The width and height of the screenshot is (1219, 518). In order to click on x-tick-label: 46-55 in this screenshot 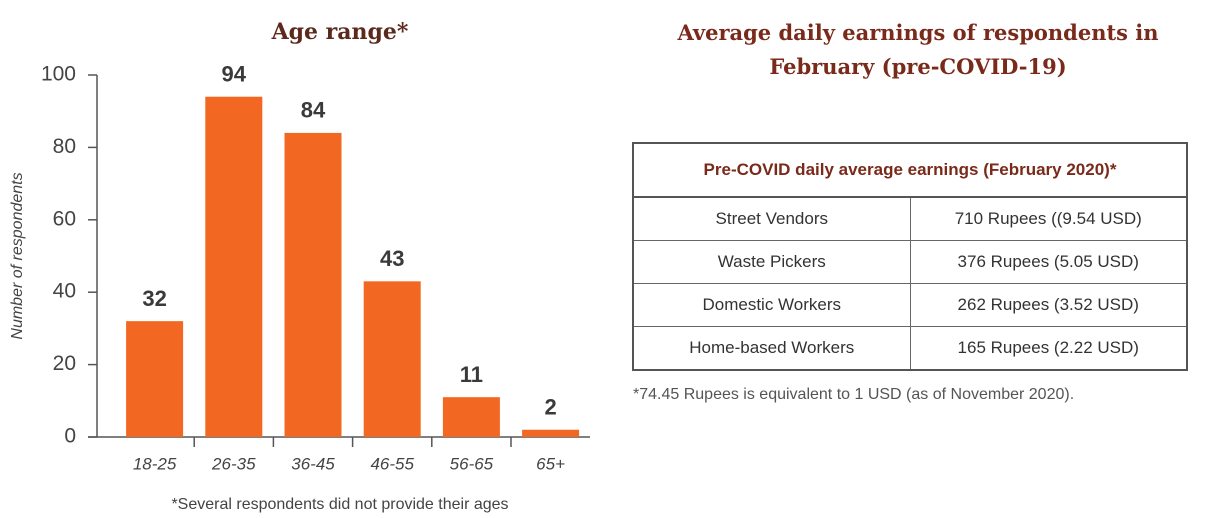, I will do `click(392, 463)`.